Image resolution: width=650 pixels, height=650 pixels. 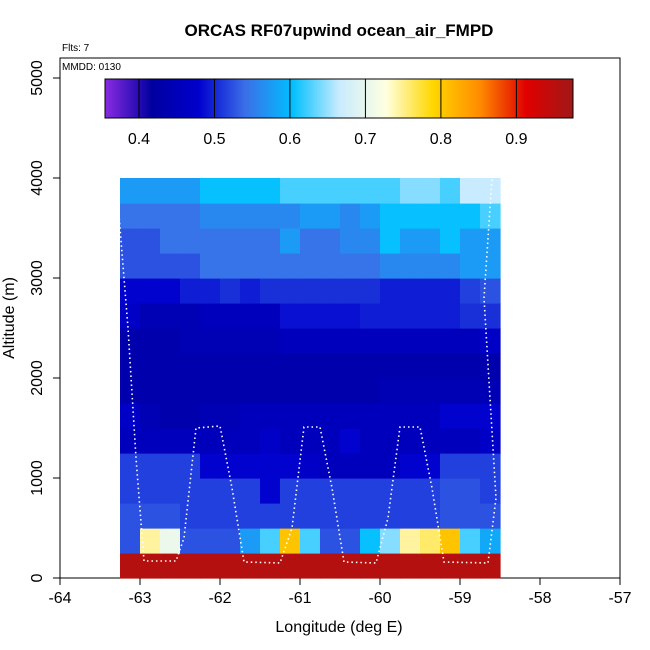 I want to click on y-tick-label: 1000, so click(x=37, y=478).